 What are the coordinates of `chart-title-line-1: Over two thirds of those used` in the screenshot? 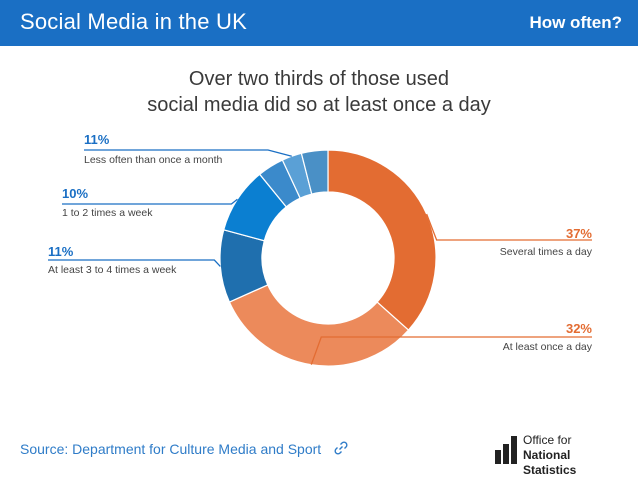 It's located at (319, 79).